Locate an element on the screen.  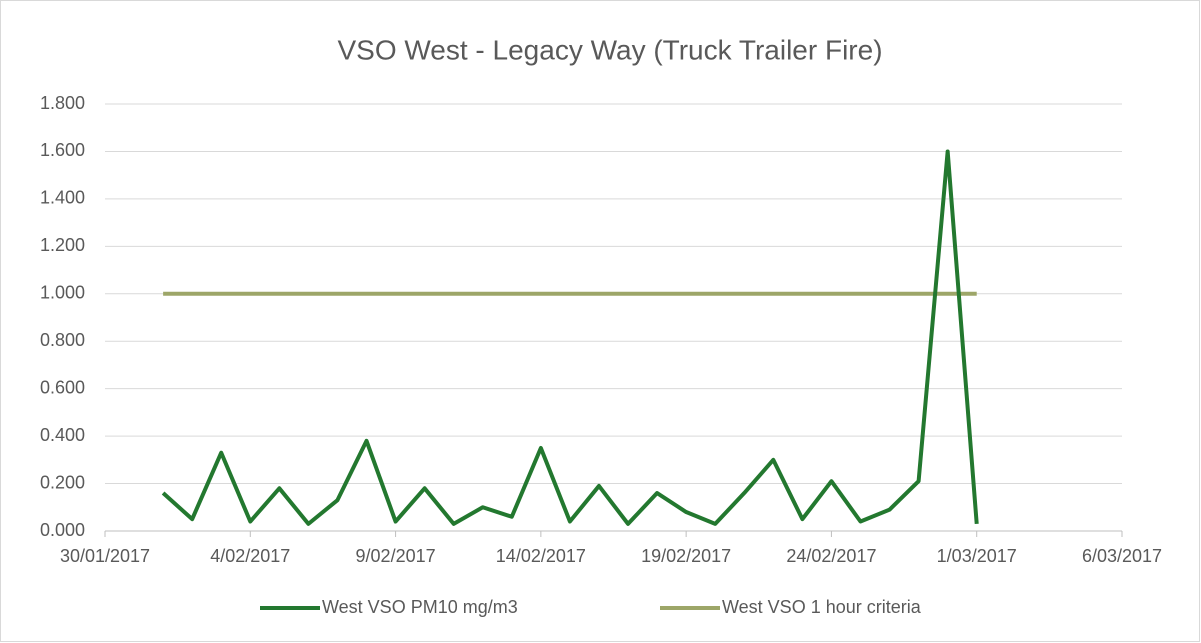
y-tick-label: 1.600 is located at coordinates (62, 150).